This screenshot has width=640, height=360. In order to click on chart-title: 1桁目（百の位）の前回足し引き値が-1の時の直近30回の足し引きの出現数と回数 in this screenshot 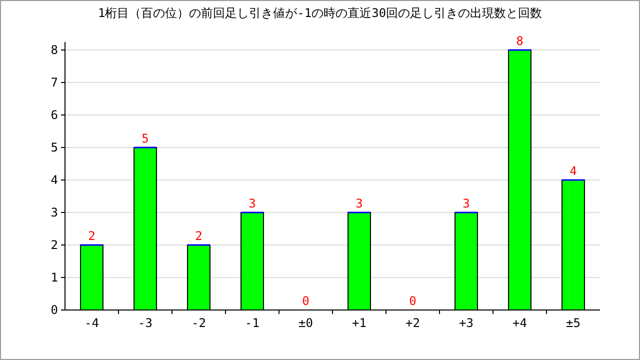, I will do `click(320, 13)`.